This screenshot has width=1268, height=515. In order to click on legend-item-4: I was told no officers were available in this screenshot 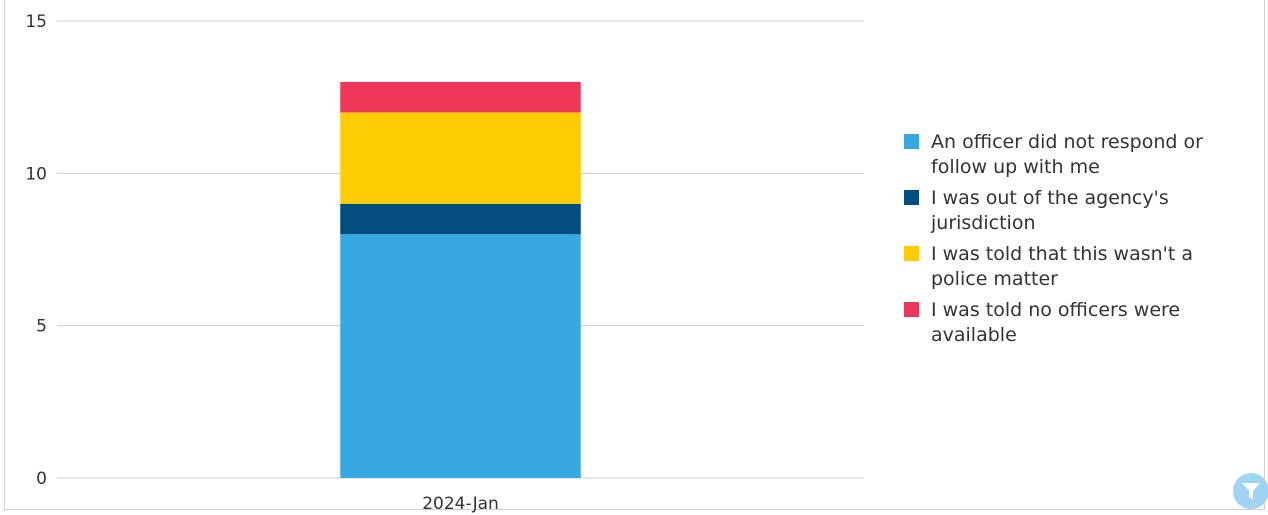, I will do `click(1079, 323)`.